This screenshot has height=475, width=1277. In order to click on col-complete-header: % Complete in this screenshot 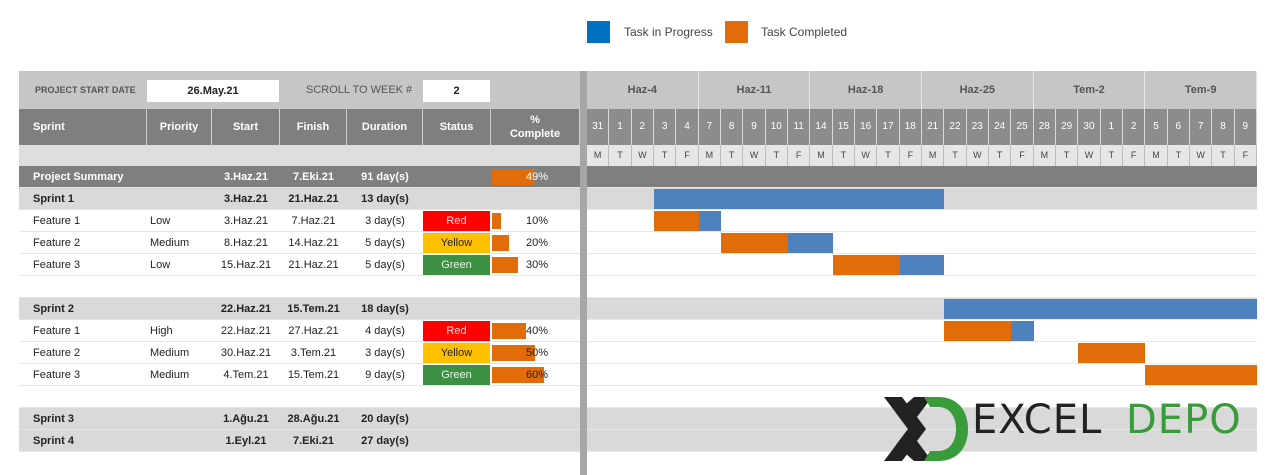, I will do `click(535, 127)`.